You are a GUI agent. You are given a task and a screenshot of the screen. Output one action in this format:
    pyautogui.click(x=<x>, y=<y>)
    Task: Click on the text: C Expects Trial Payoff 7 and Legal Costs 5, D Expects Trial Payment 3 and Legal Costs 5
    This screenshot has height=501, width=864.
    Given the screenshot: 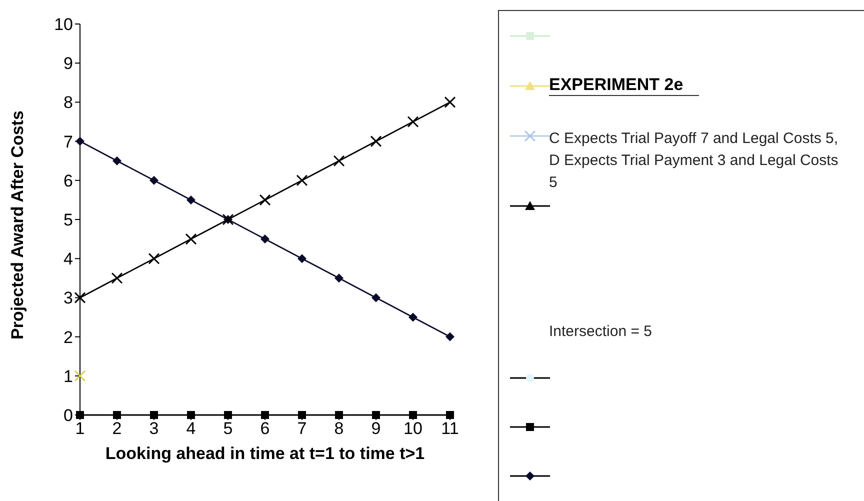 What is the action you would take?
    pyautogui.click(x=694, y=161)
    